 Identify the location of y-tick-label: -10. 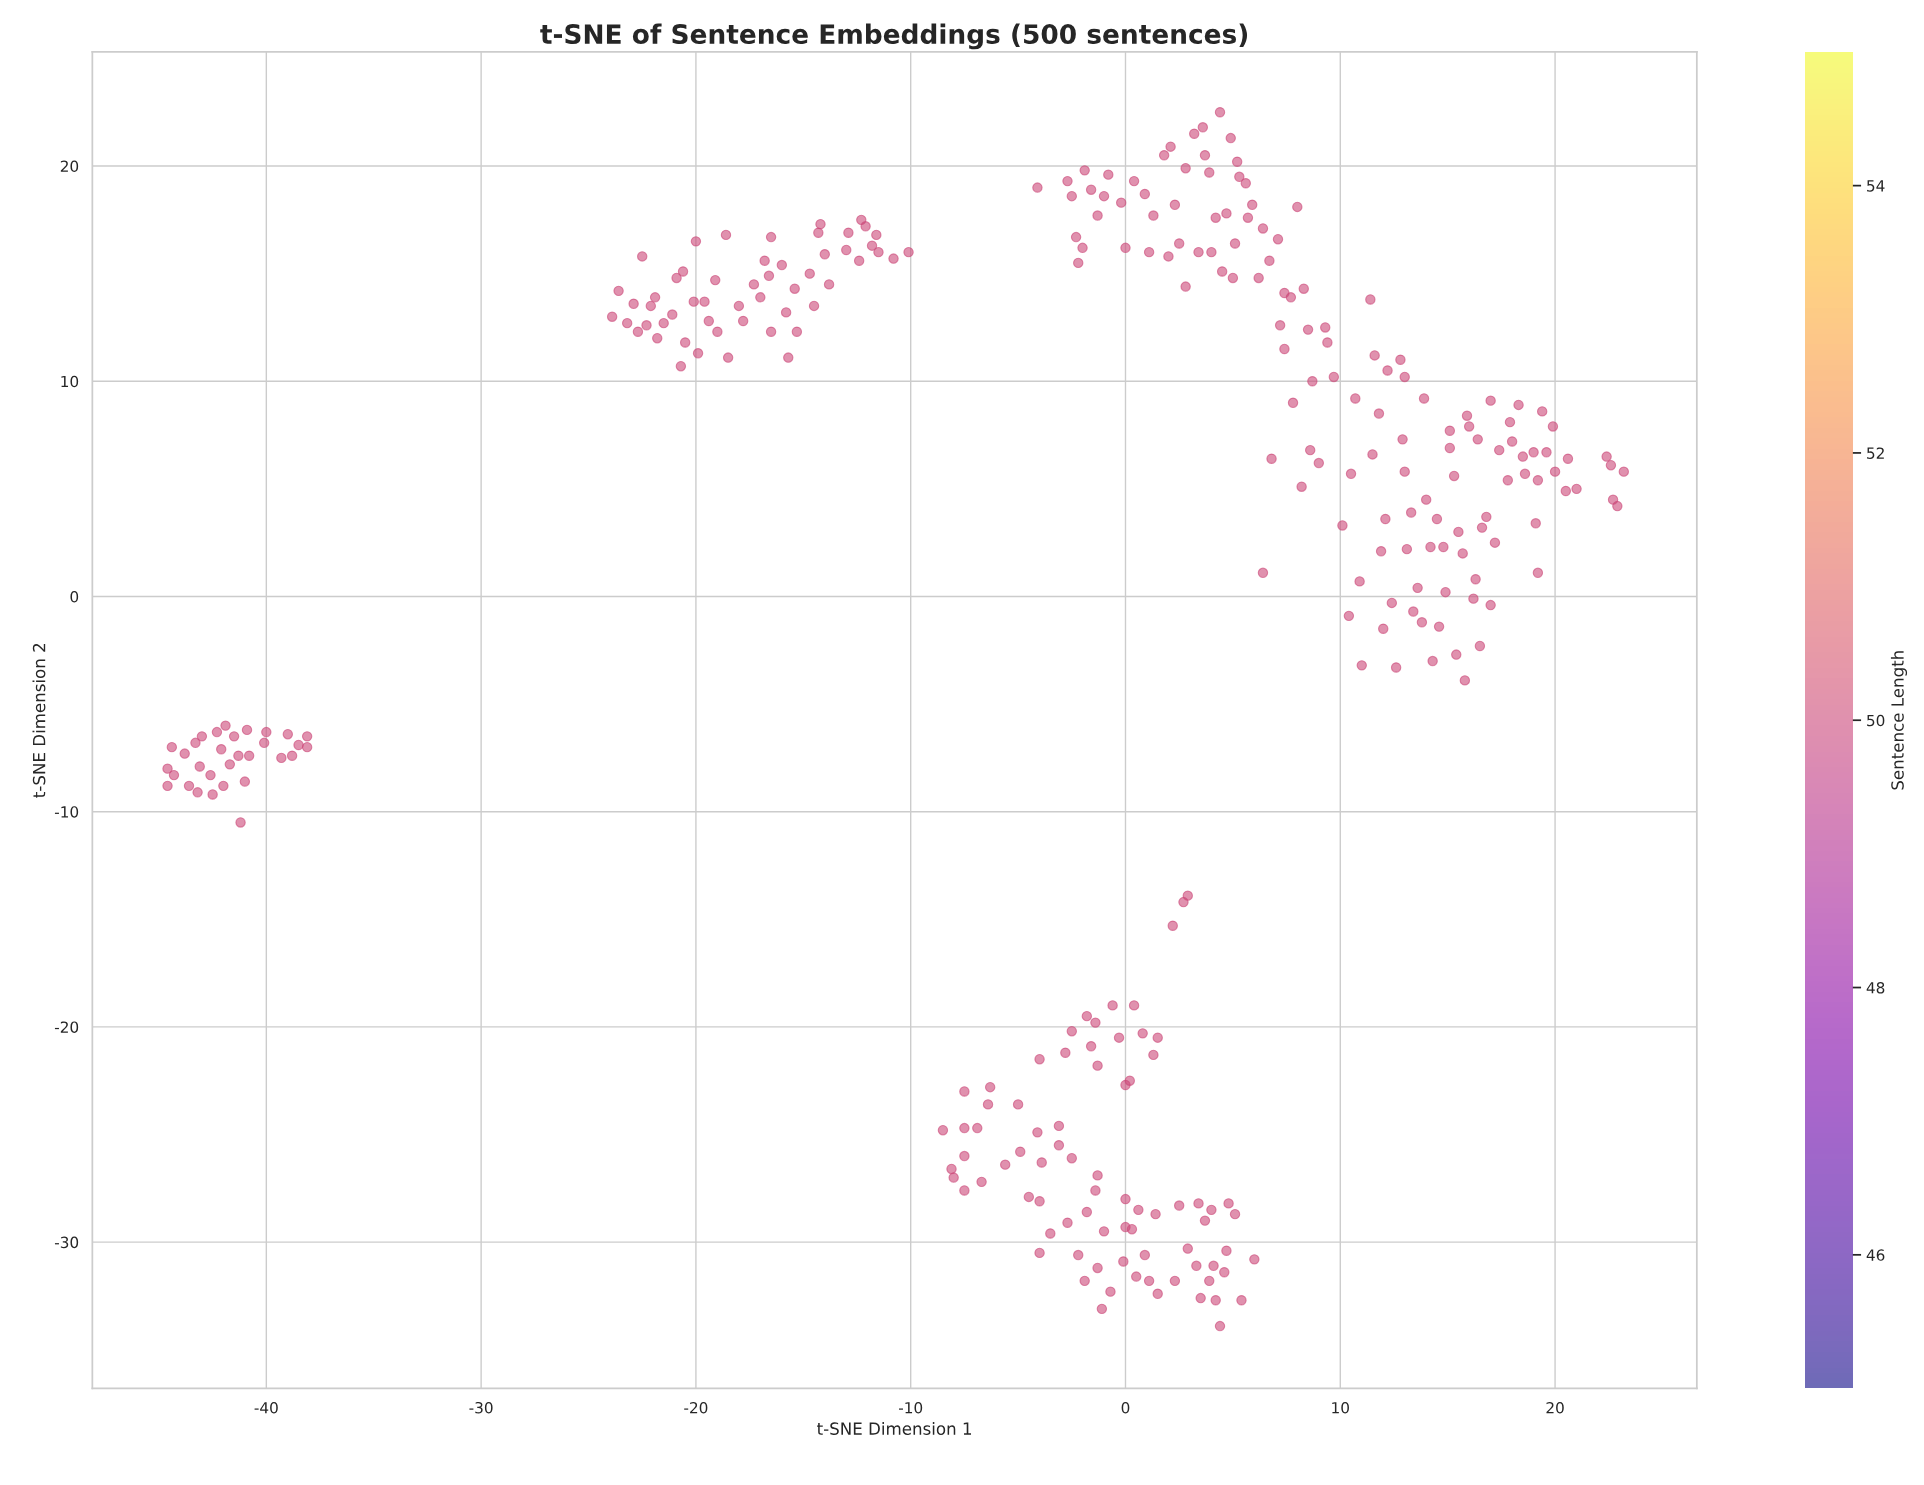
(66, 812).